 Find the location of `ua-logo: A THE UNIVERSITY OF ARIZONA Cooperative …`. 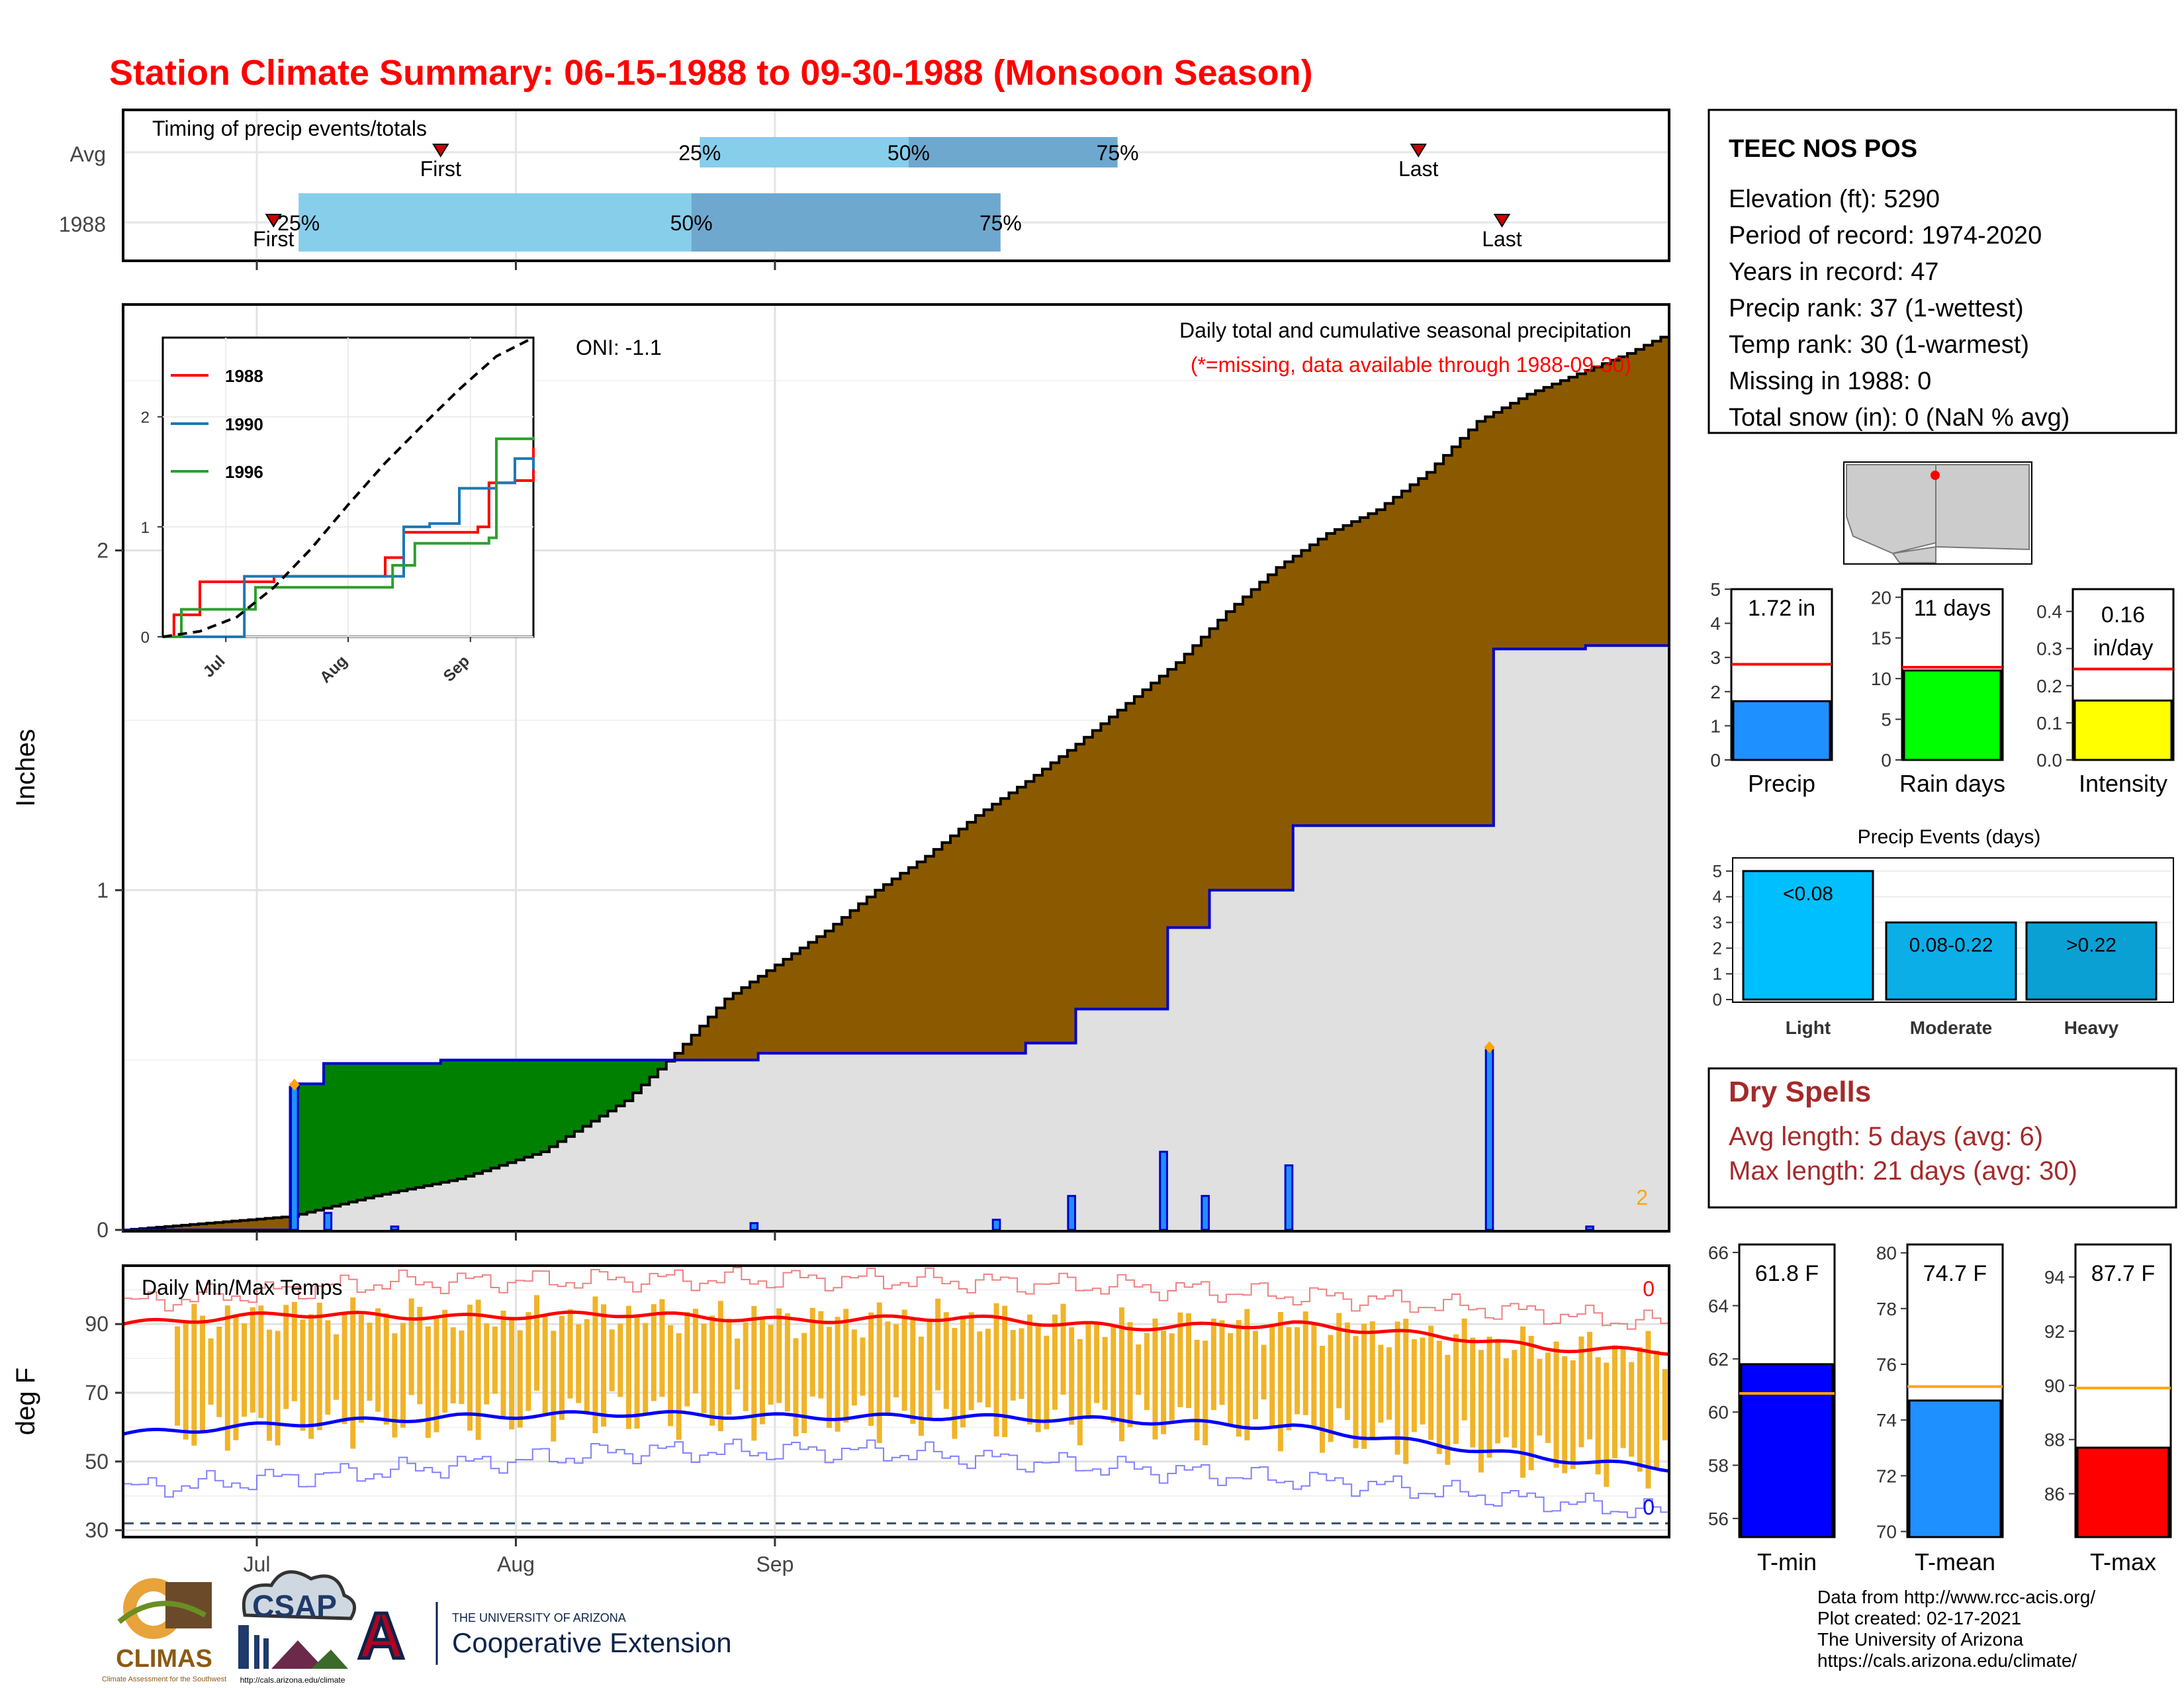

ua-logo: A THE UNIVERSITY OF ARIZONA Cooperative … is located at coordinates (543, 1636).